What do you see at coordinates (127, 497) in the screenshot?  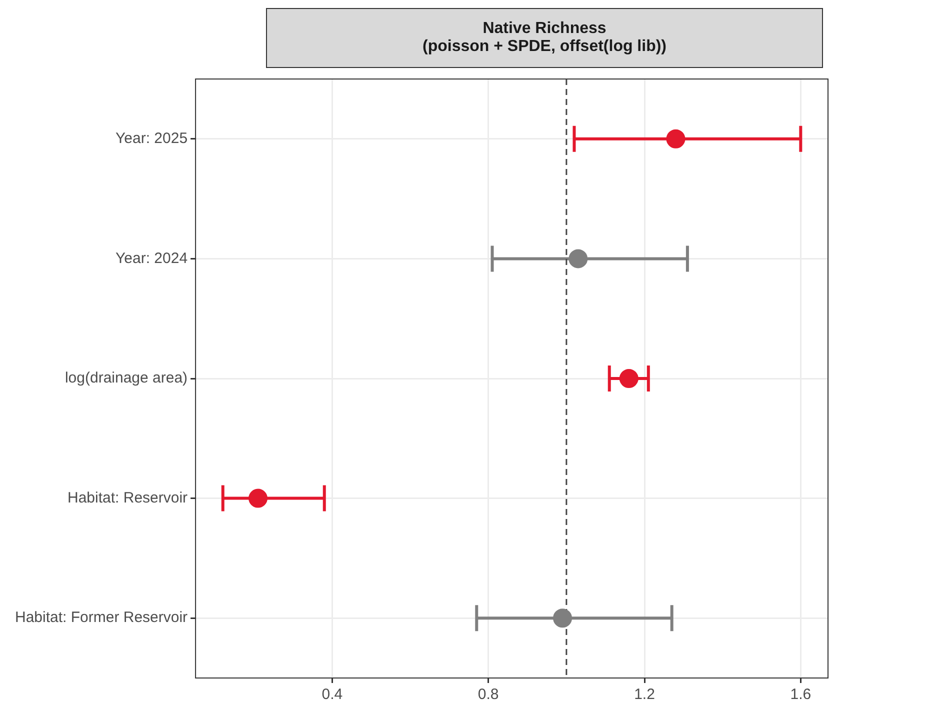 I see `y-tick-label: Habitat: Reservoir` at bounding box center [127, 497].